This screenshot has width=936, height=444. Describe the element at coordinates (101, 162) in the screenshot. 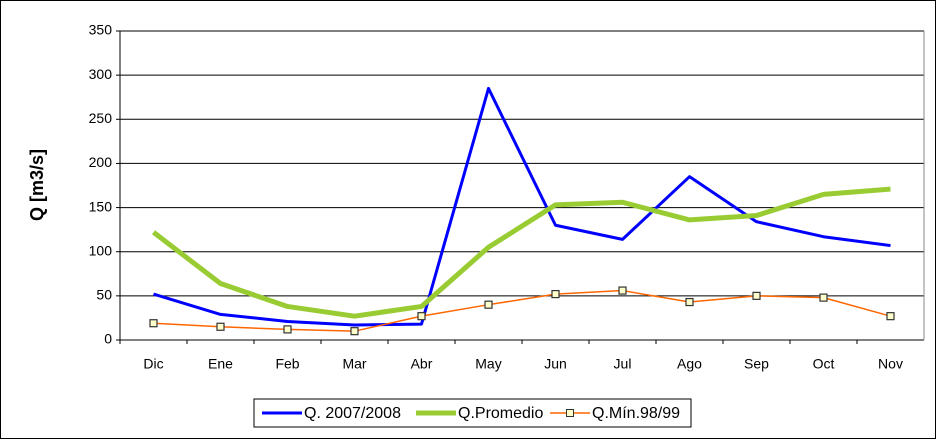

I see `y-tick-label: 200` at that location.